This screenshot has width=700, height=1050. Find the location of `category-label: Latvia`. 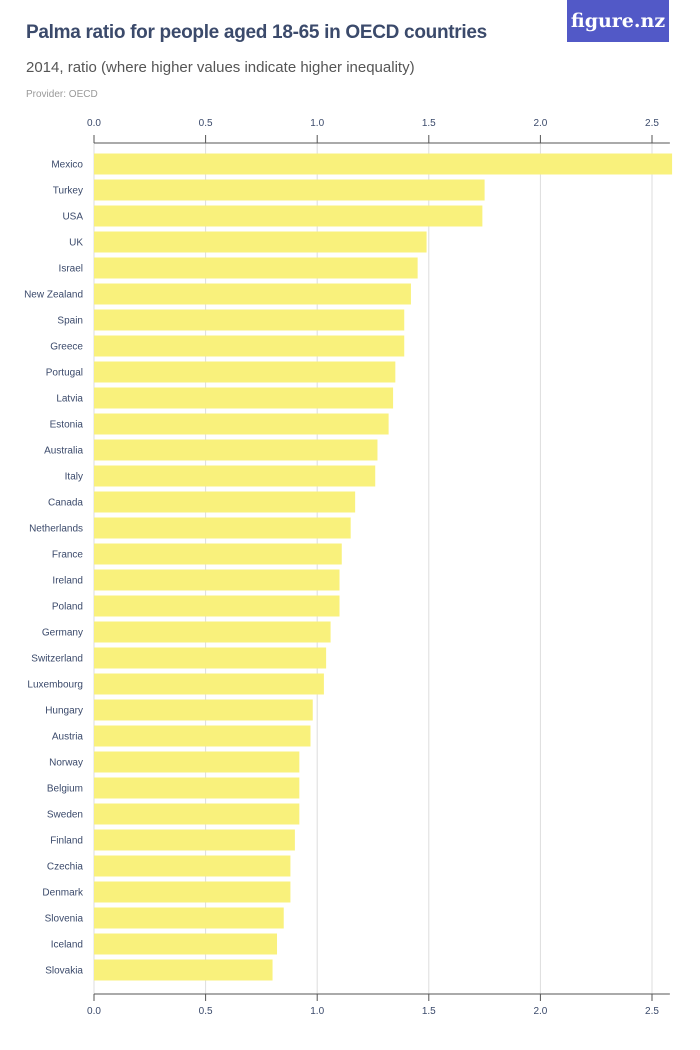

category-label: Latvia is located at coordinates (69, 399).